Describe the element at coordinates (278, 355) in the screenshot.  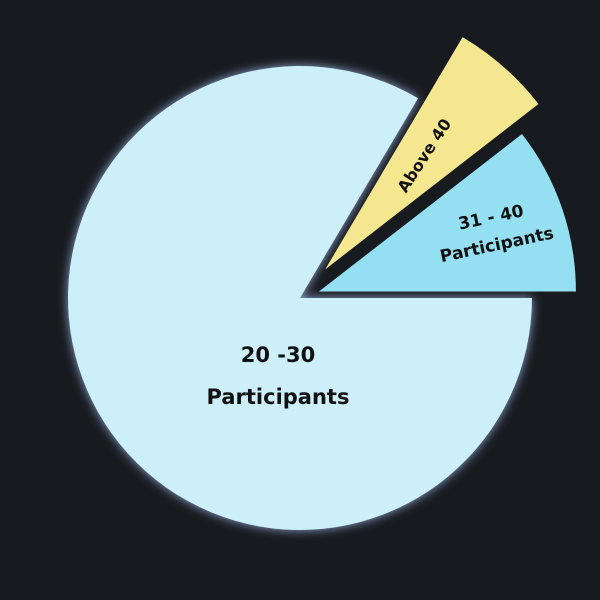
I see `slice-label: 20 -30` at that location.